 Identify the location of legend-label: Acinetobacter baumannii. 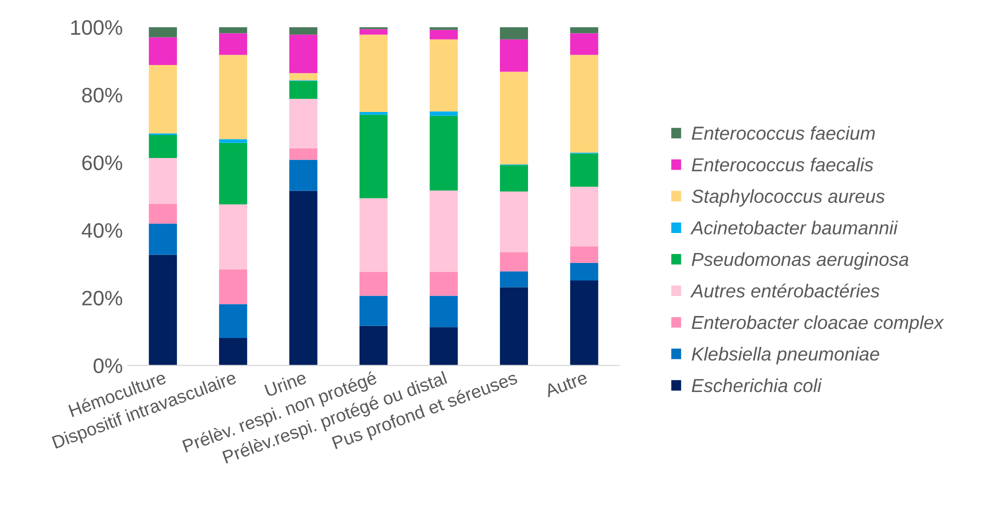
(794, 227).